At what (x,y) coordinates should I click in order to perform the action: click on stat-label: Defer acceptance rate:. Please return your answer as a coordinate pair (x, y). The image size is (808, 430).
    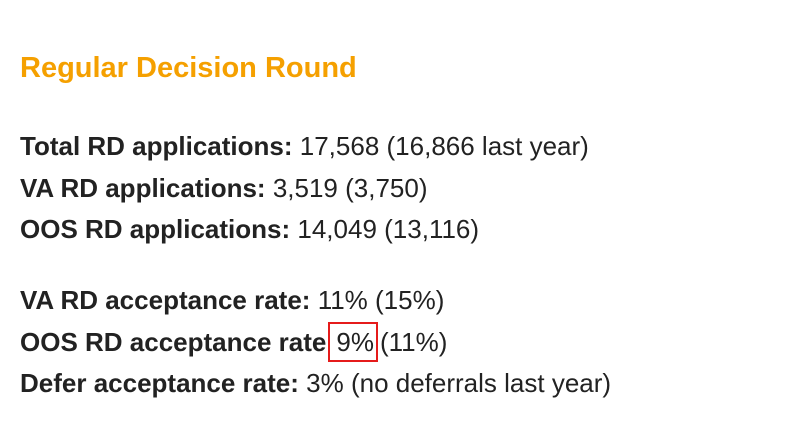
    Looking at the image, I should click on (159, 383).